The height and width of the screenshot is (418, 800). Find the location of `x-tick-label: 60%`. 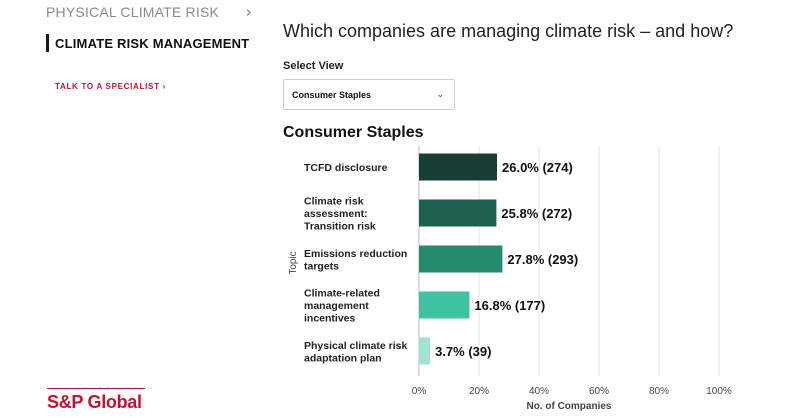

x-tick-label: 60% is located at coordinates (599, 391).